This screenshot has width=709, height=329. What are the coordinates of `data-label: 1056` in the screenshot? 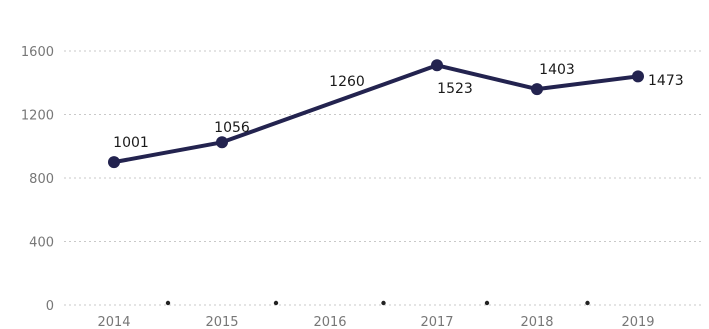 It's located at (232, 128).